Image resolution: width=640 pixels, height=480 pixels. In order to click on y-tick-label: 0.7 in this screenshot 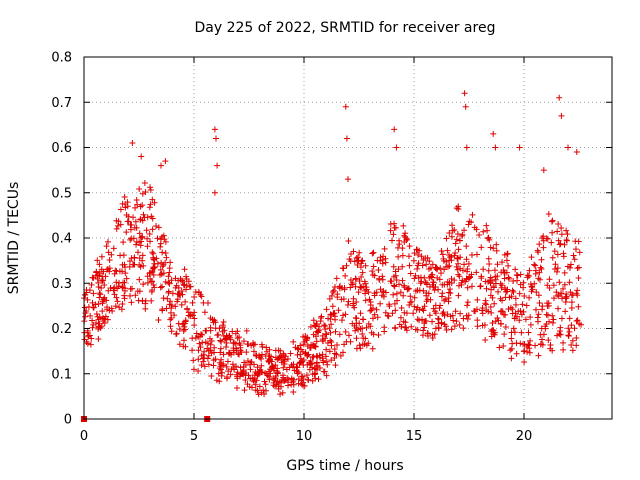, I will do `click(61, 103)`.